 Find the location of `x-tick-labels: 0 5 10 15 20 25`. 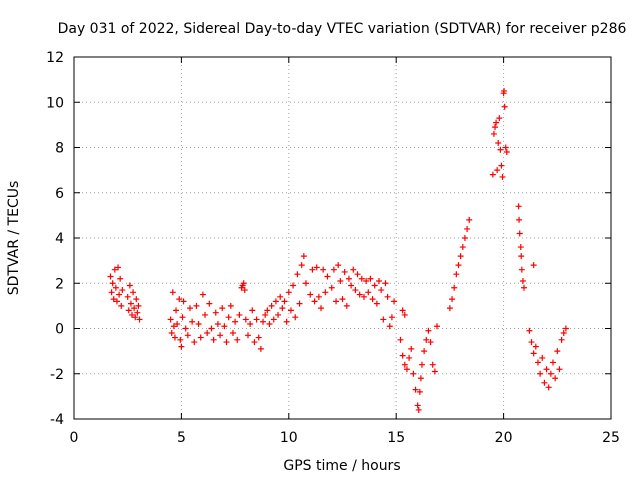

x-tick-labels: 0 5 10 15 20 25 is located at coordinates (345, 438).